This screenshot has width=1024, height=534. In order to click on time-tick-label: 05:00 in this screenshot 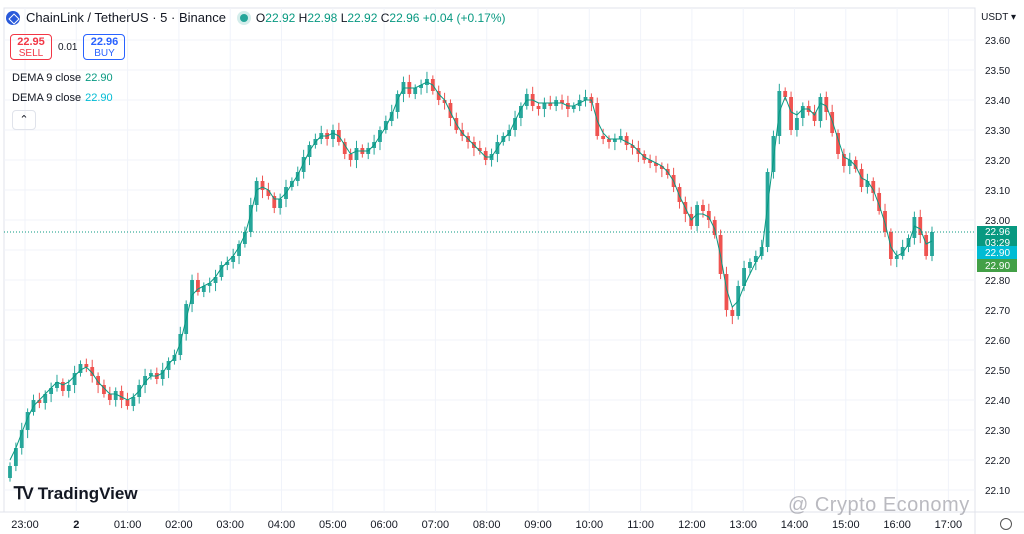, I will do `click(333, 525)`.